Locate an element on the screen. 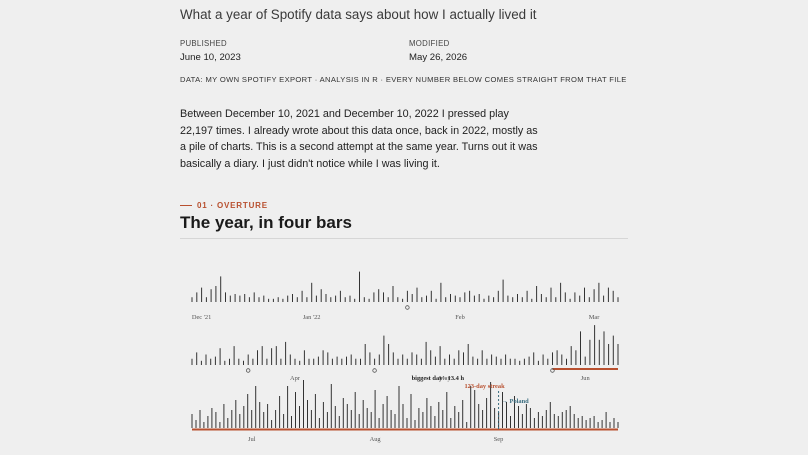  month-tick-label: Dec '21 is located at coordinates (201, 317).